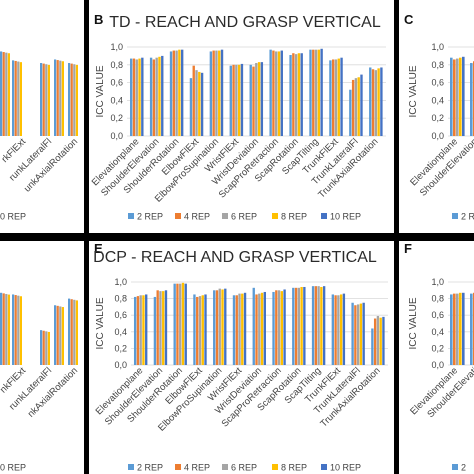  Describe the element at coordinates (120, 315) in the screenshot. I see `chart-dcp-ytick-label: 0,6` at that location.